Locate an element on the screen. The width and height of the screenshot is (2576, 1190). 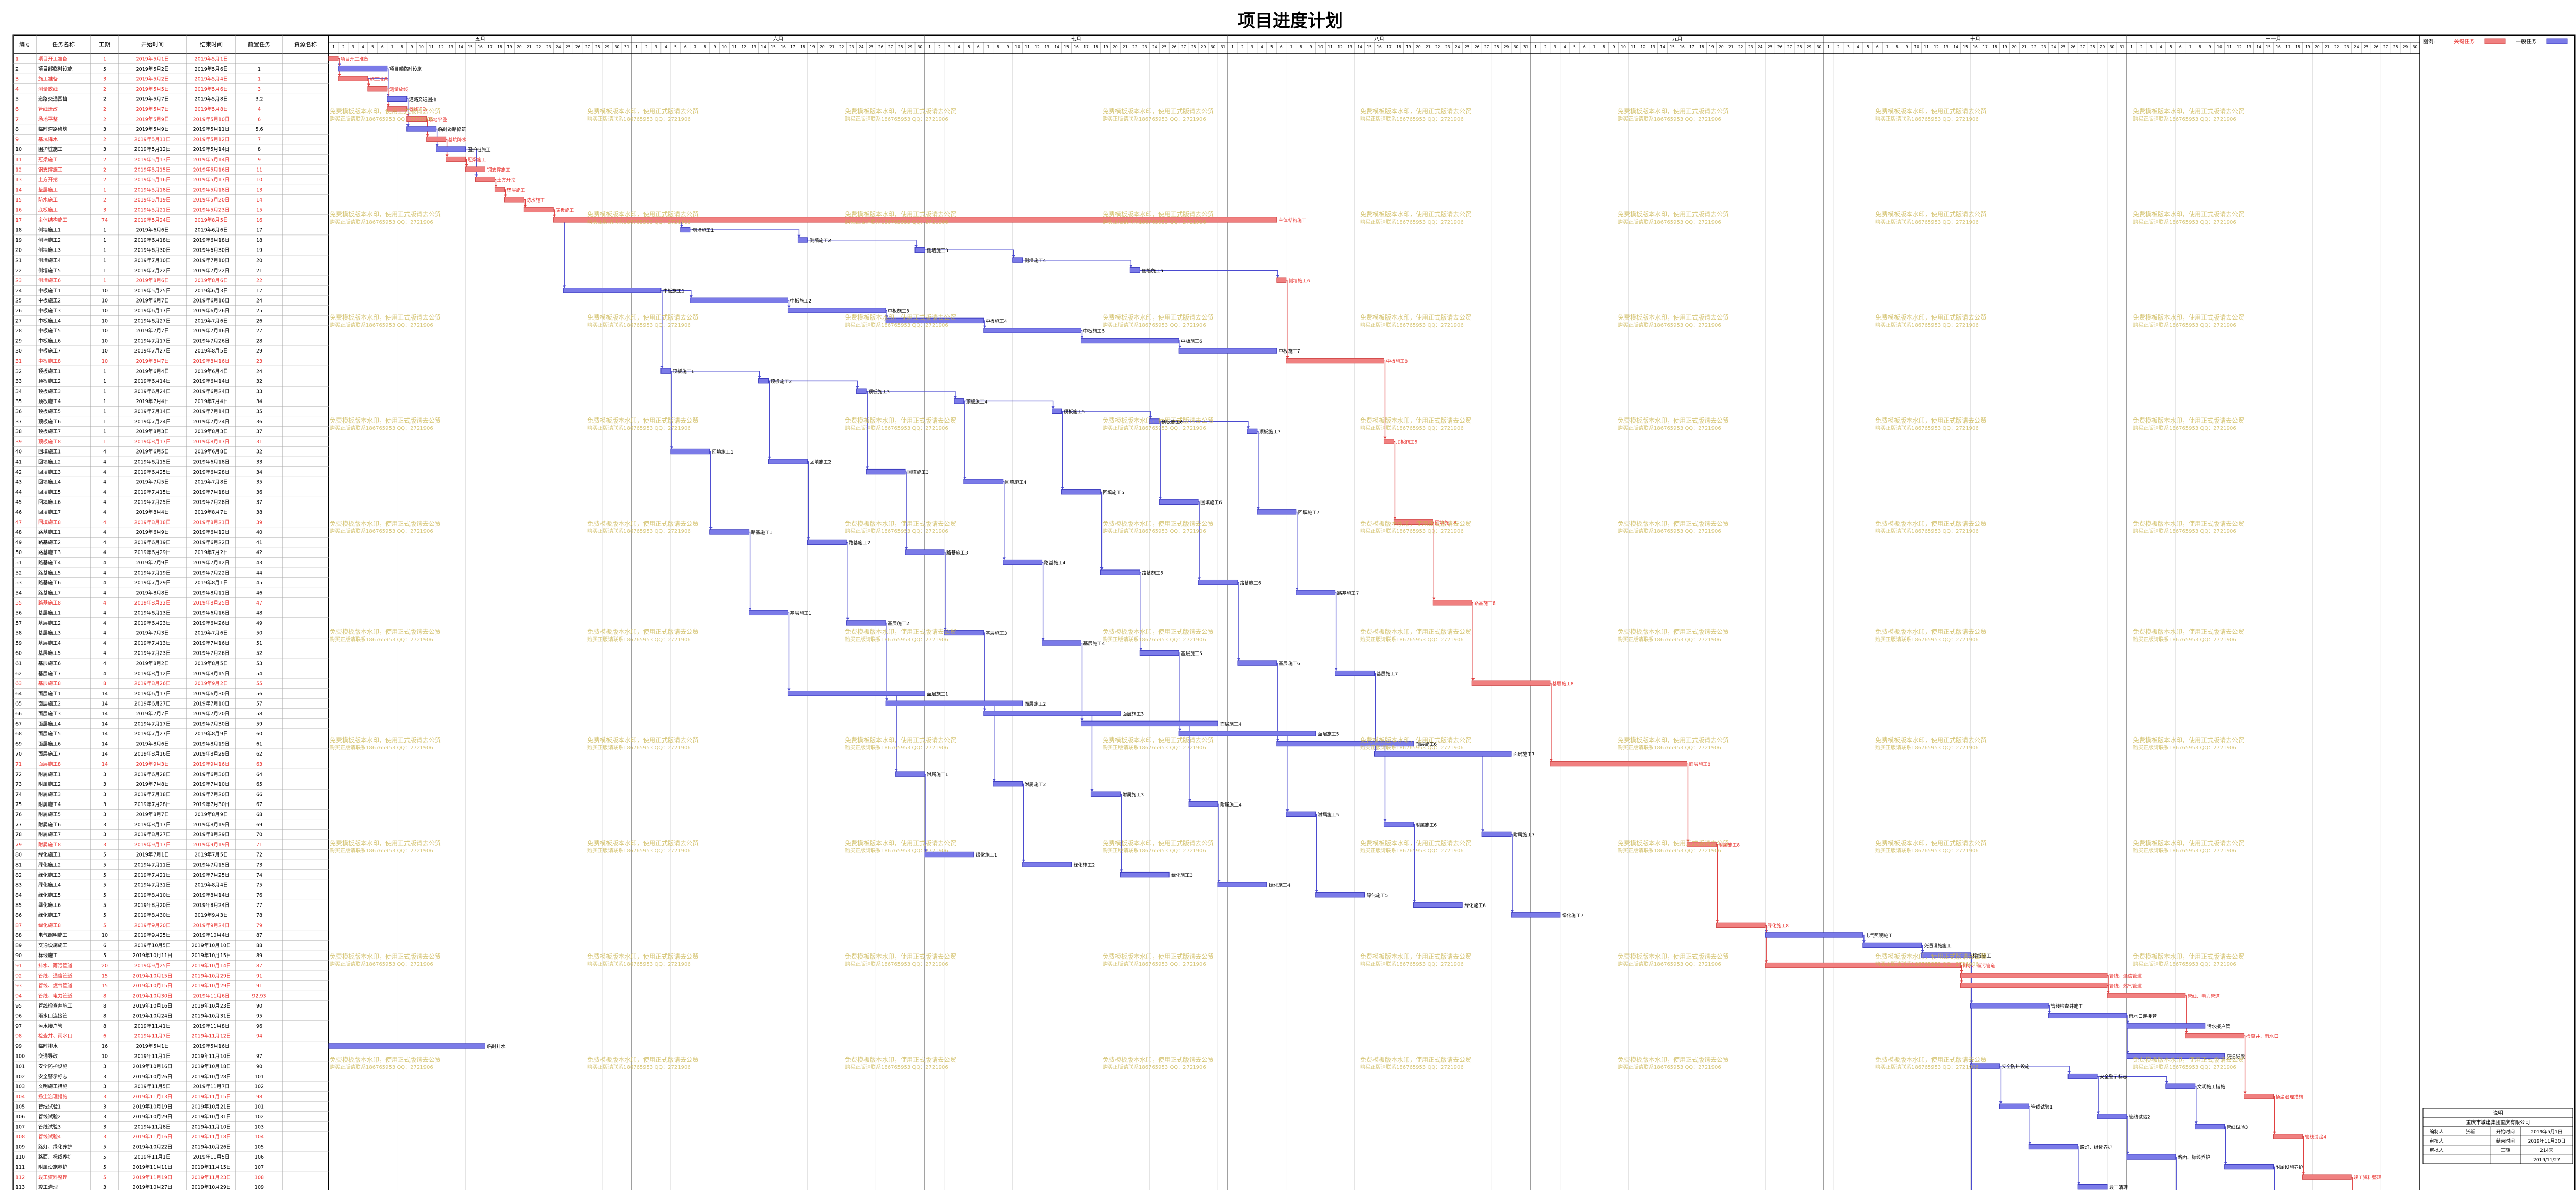
day-tick-label: 8 is located at coordinates (402, 47).